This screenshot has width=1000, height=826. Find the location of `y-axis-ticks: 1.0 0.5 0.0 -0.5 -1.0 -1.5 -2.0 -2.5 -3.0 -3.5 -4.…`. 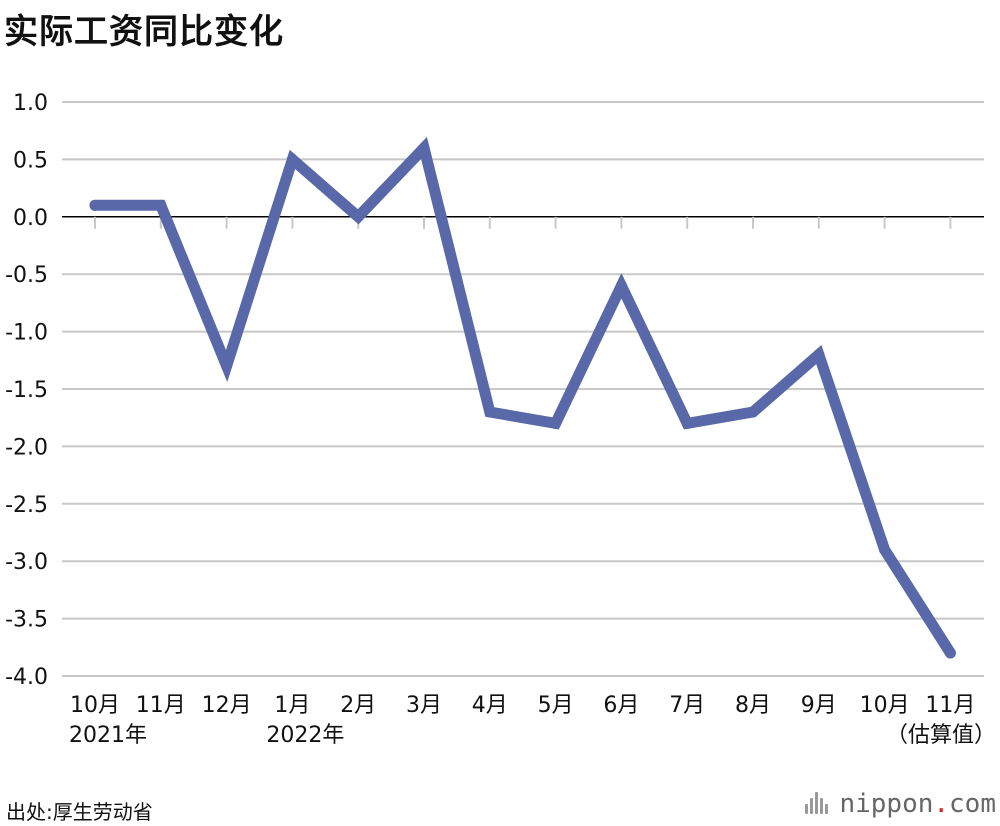

y-axis-ticks: 1.0 0.5 0.0 -0.5 -1.0 -1.5 -2.0 -2.5 -3.0 -3.5 -4.… is located at coordinates (26, 390).